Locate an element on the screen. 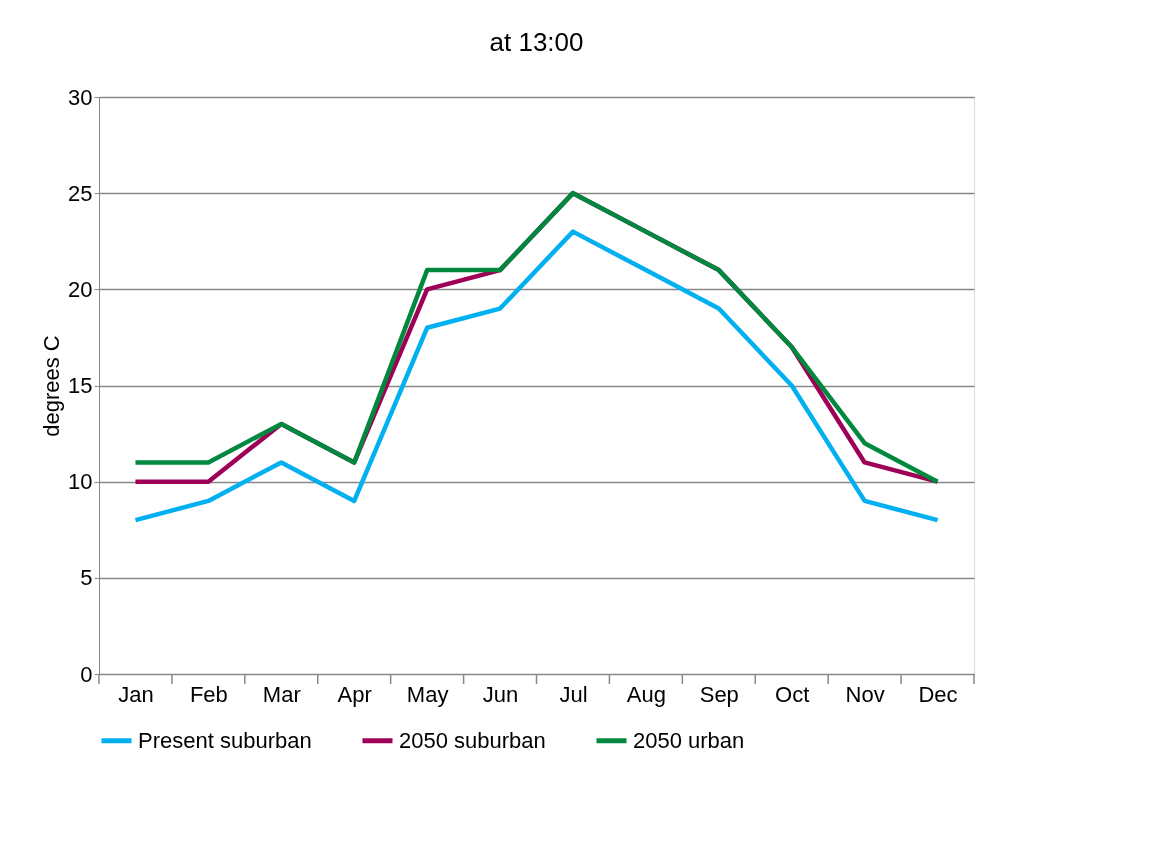 Image resolution: width=1168 pixels, height=850 pixels. x-tick-label: May is located at coordinates (427, 694).